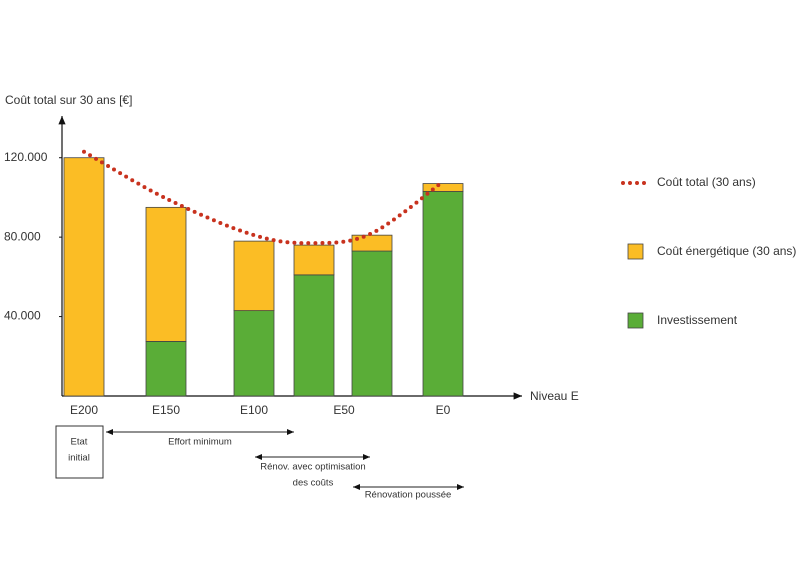 Image resolution: width=800 pixels, height=562 pixels. I want to click on annotation: Rénov. avec optimisation, so click(312, 467).